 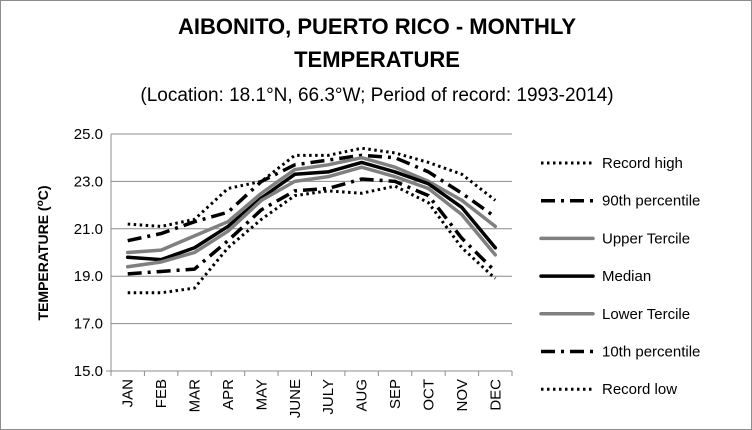 I want to click on series-line-upper-tercile, so click(x=311, y=205).